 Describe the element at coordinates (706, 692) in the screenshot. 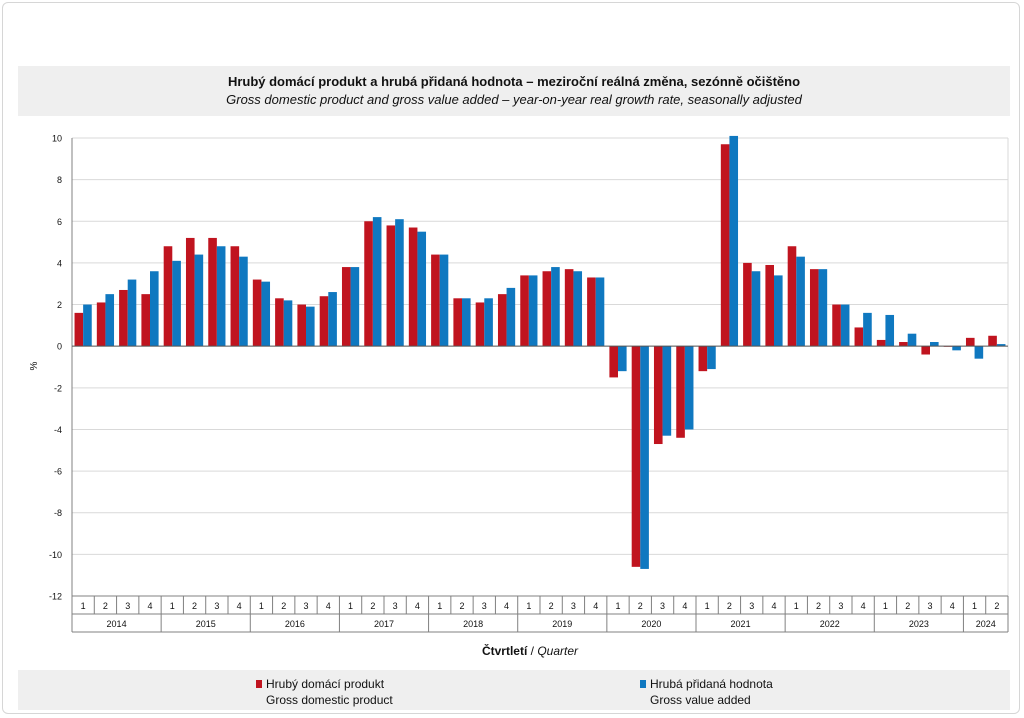

I see `legend-item-gva: Hrubá přidaná hodnota Gross value added` at that location.